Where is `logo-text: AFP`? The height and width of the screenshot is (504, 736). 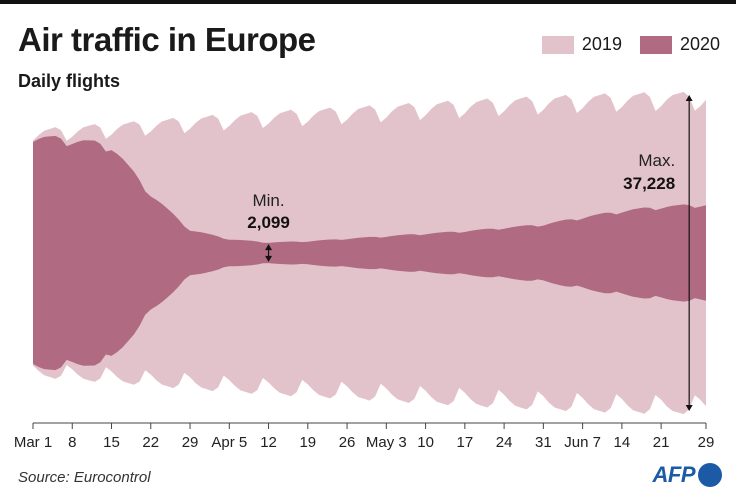
logo-text: AFP is located at coordinates (674, 474).